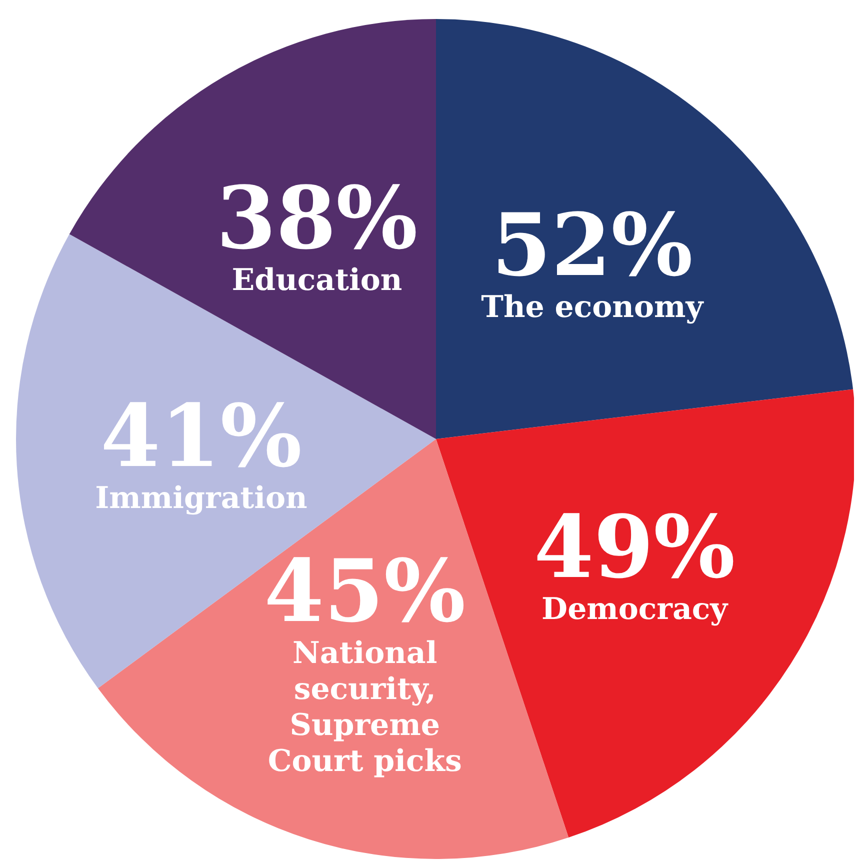 The height and width of the screenshot is (868, 862). I want to click on slice-label: The economy, so click(593, 308).